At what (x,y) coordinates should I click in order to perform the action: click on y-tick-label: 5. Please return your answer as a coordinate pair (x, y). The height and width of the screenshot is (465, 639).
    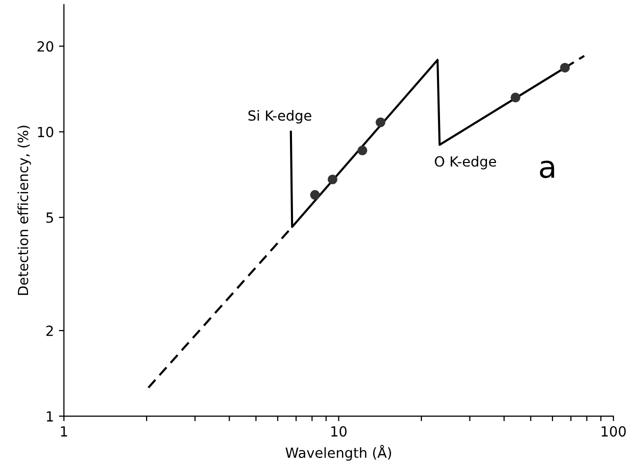
    Looking at the image, I should click on (49, 217).